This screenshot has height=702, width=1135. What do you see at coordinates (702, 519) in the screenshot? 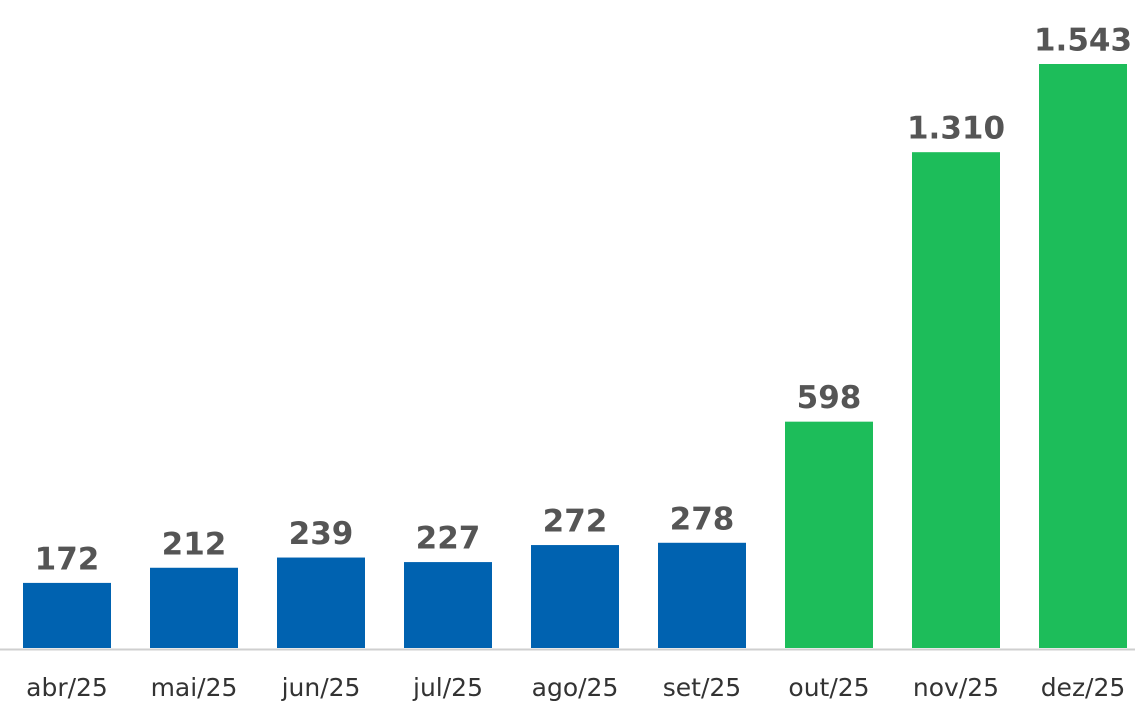
I see `value-label: 278` at bounding box center [702, 519].